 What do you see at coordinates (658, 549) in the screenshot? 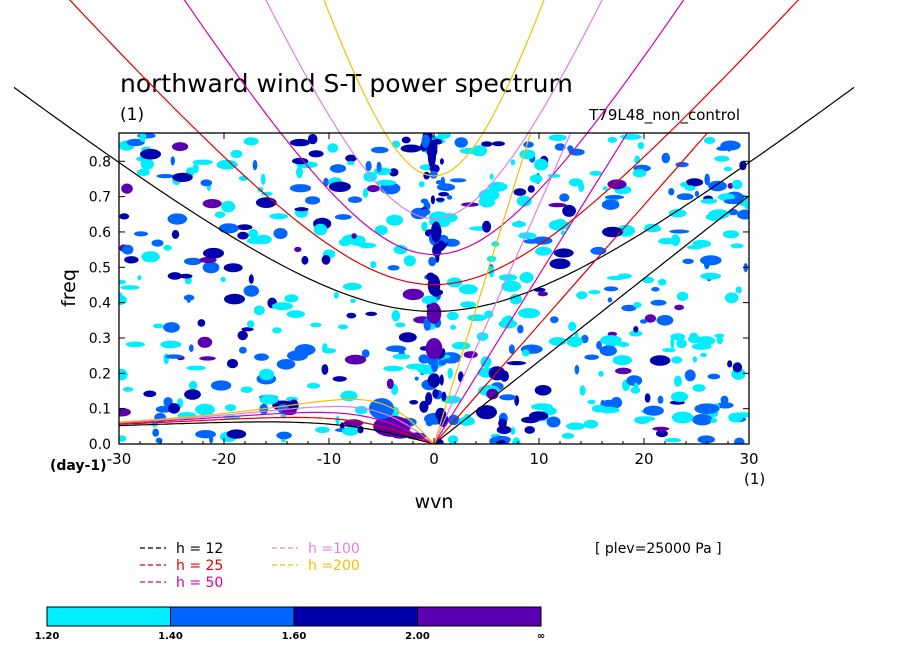
I see `plev-label: [ plev=25000 Pa ]` at bounding box center [658, 549].